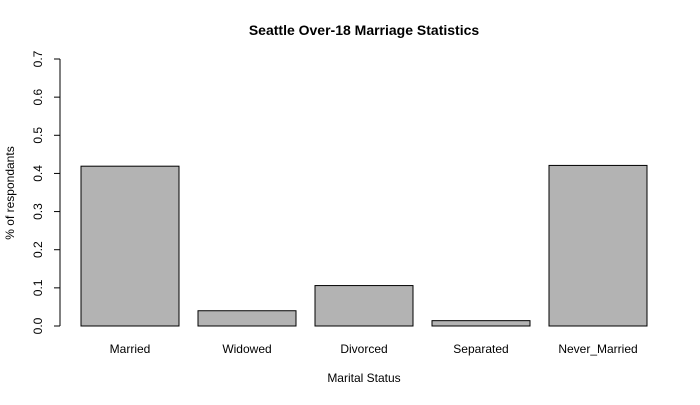 This screenshot has height=405, width=700. I want to click on y-tick-label: 0.3, so click(38, 211).